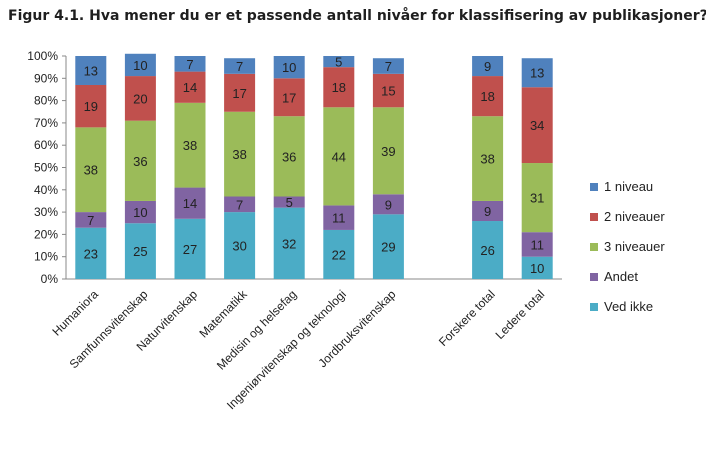 The height and width of the screenshot is (453, 706). Describe the element at coordinates (46, 101) in the screenshot. I see `y-tick-label: 80%` at that location.